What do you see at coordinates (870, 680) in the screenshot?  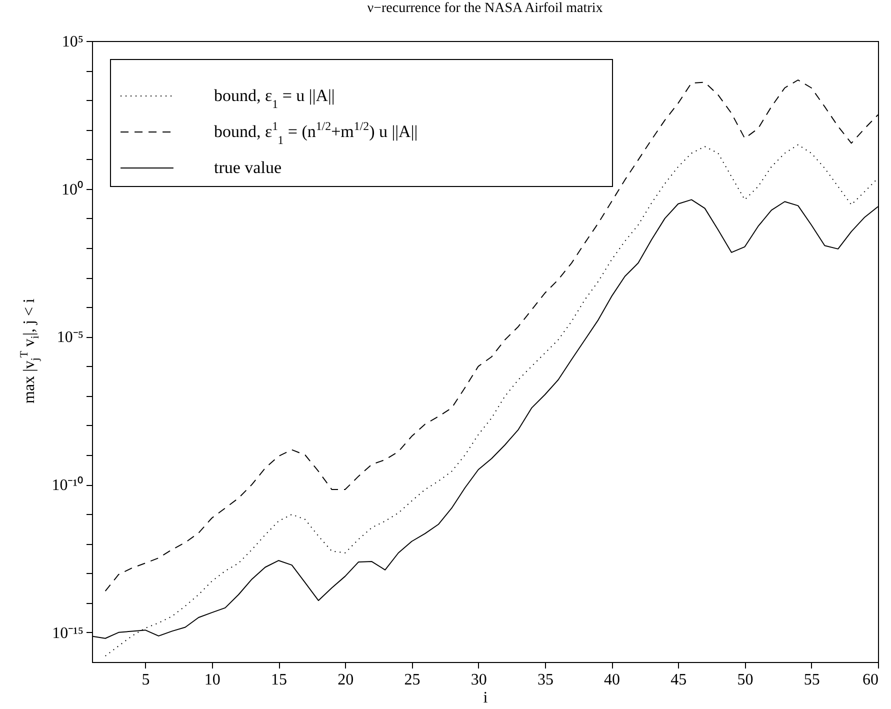 I see `x-tick-label: 60` at bounding box center [870, 680].